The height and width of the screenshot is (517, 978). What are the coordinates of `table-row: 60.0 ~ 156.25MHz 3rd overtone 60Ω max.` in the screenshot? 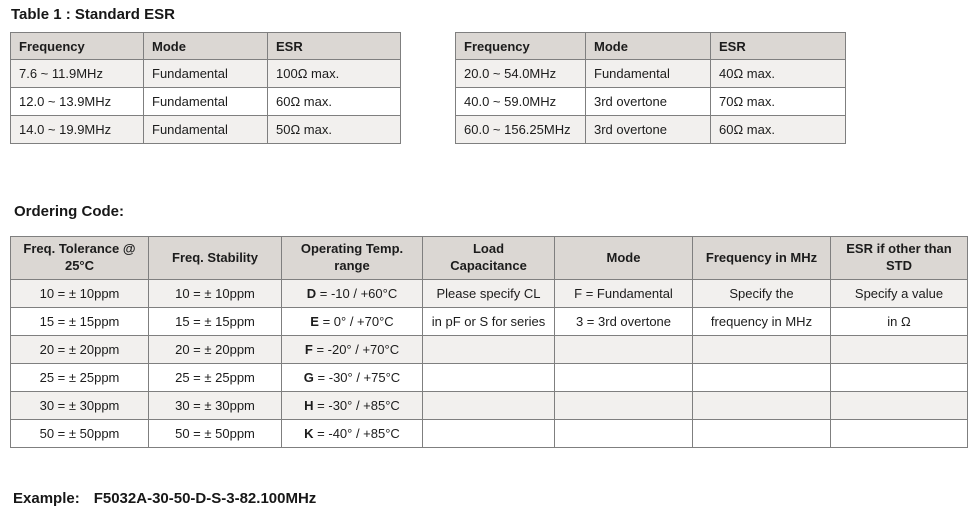 It's located at (650, 129).